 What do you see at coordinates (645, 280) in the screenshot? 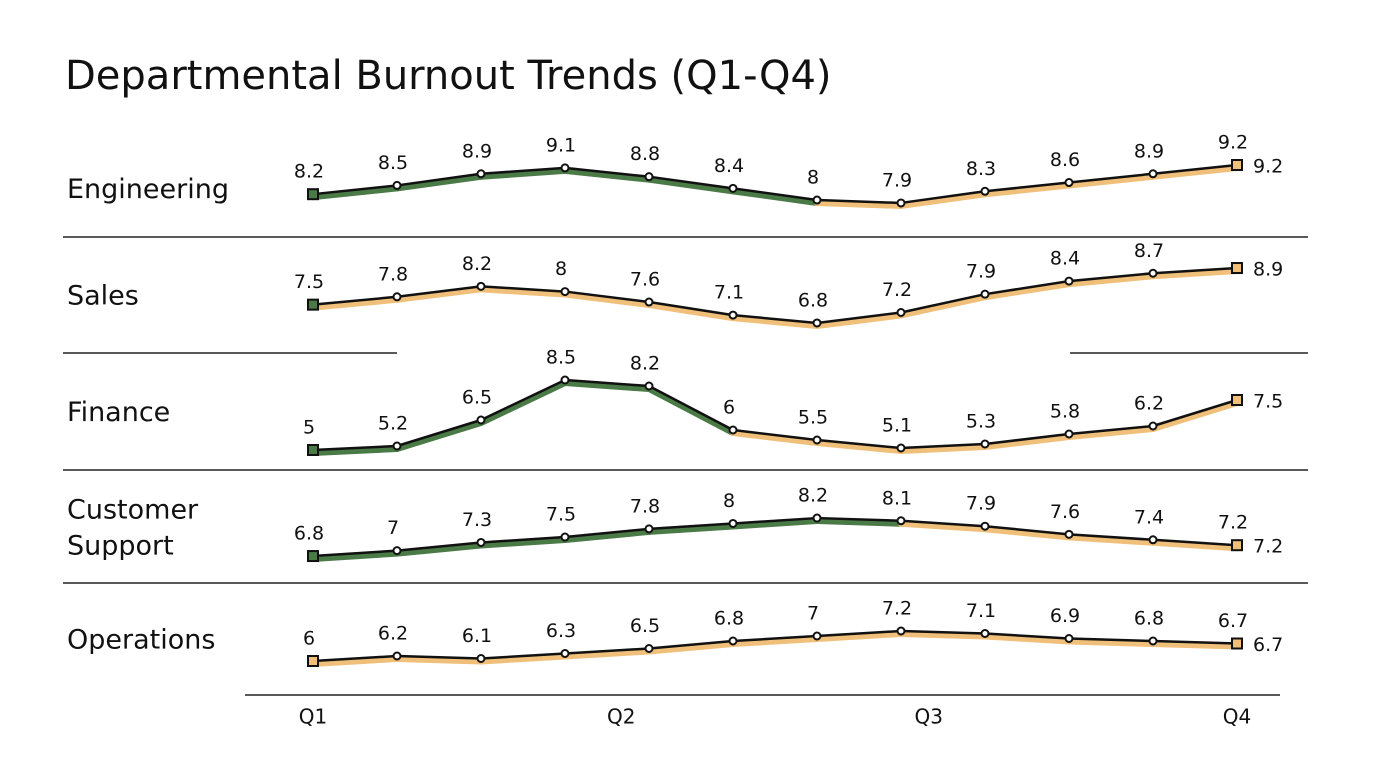
I see `value-label: 7.6` at bounding box center [645, 280].